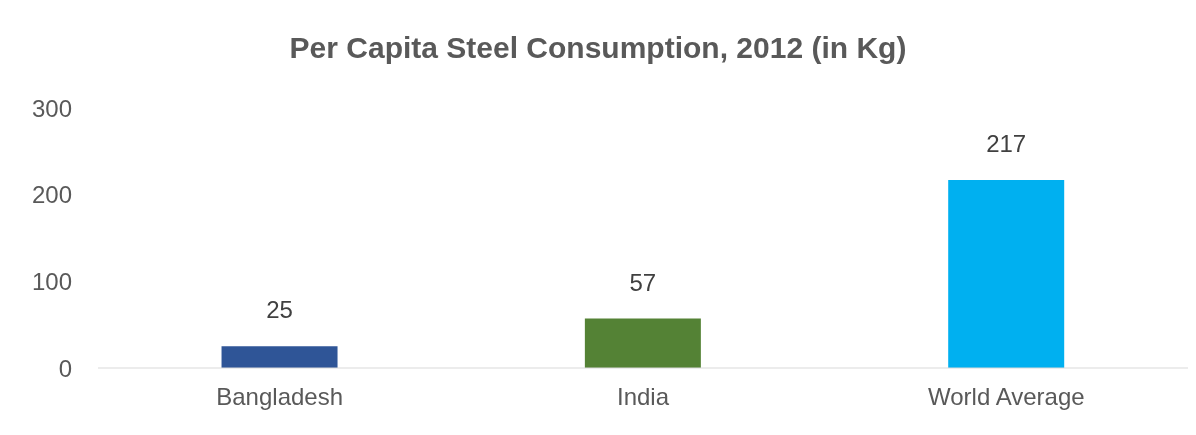 Image resolution: width=1196 pixels, height=435 pixels. Describe the element at coordinates (51, 108) in the screenshot. I see `y-tick-label: 300` at that location.